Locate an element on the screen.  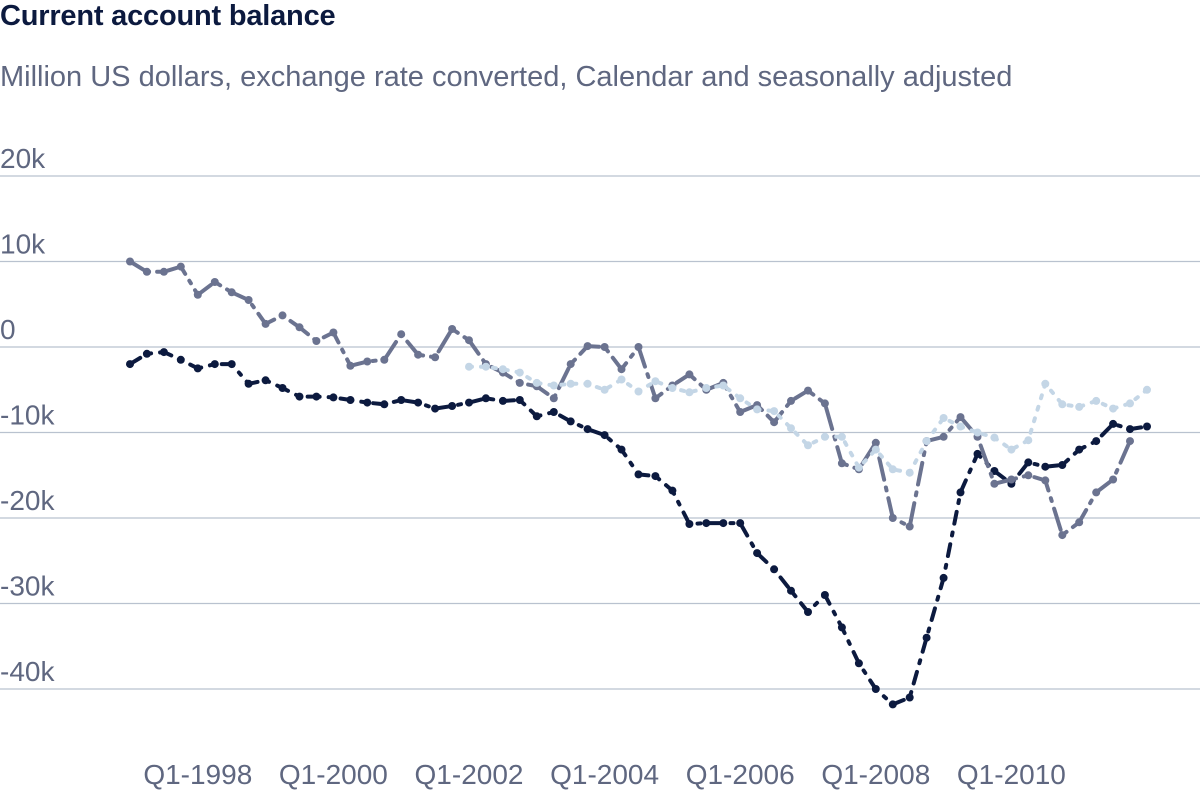
y-tick-label: -20k is located at coordinates (27, 500).